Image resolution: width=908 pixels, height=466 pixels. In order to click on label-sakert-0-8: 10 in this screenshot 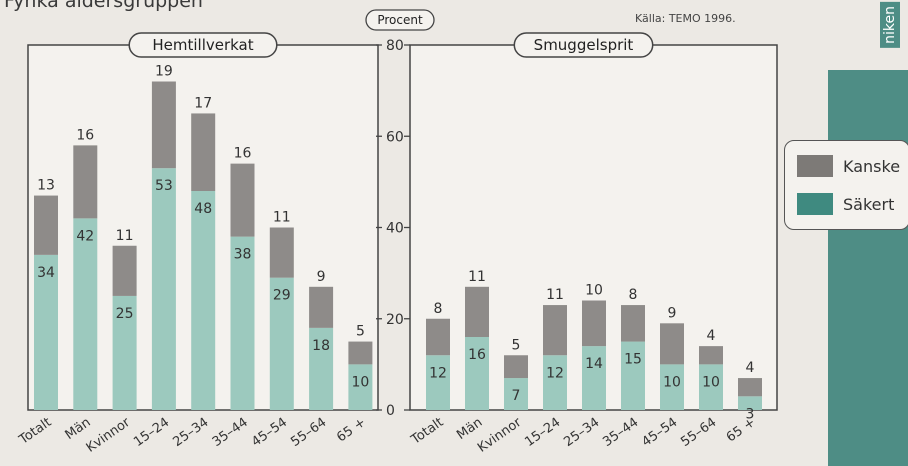, I will do `click(360, 382)`.